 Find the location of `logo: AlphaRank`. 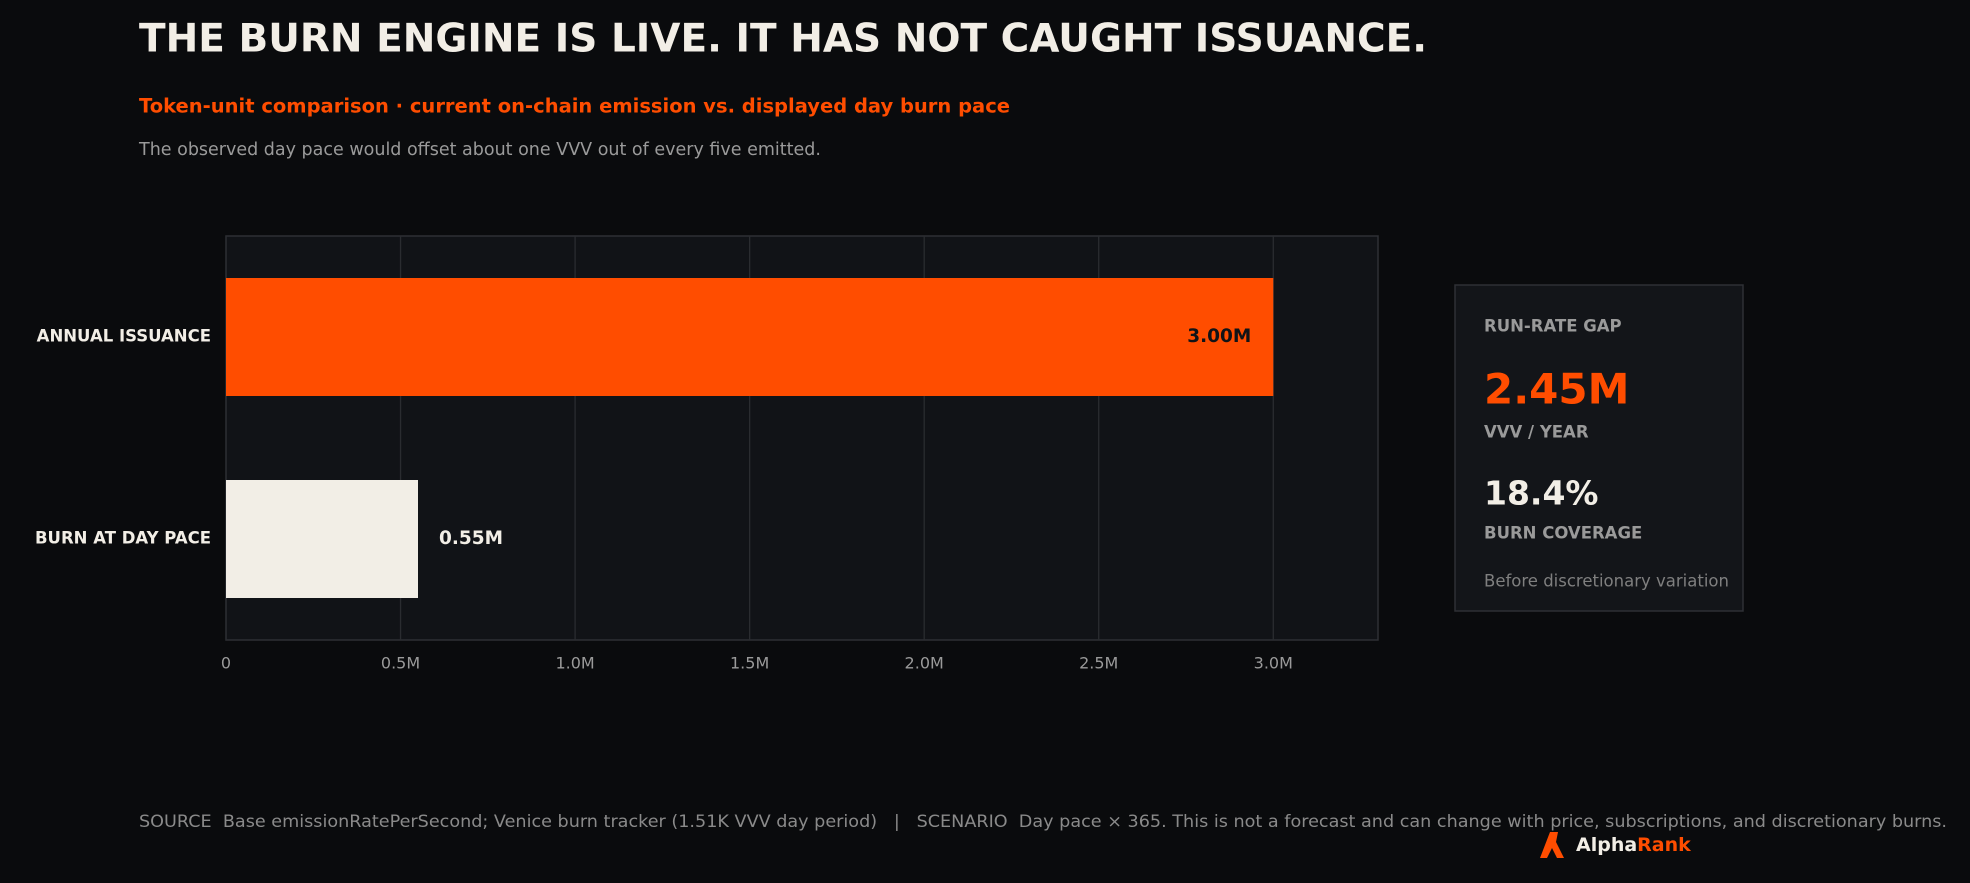

logo: AlphaRank is located at coordinates (1633, 845).